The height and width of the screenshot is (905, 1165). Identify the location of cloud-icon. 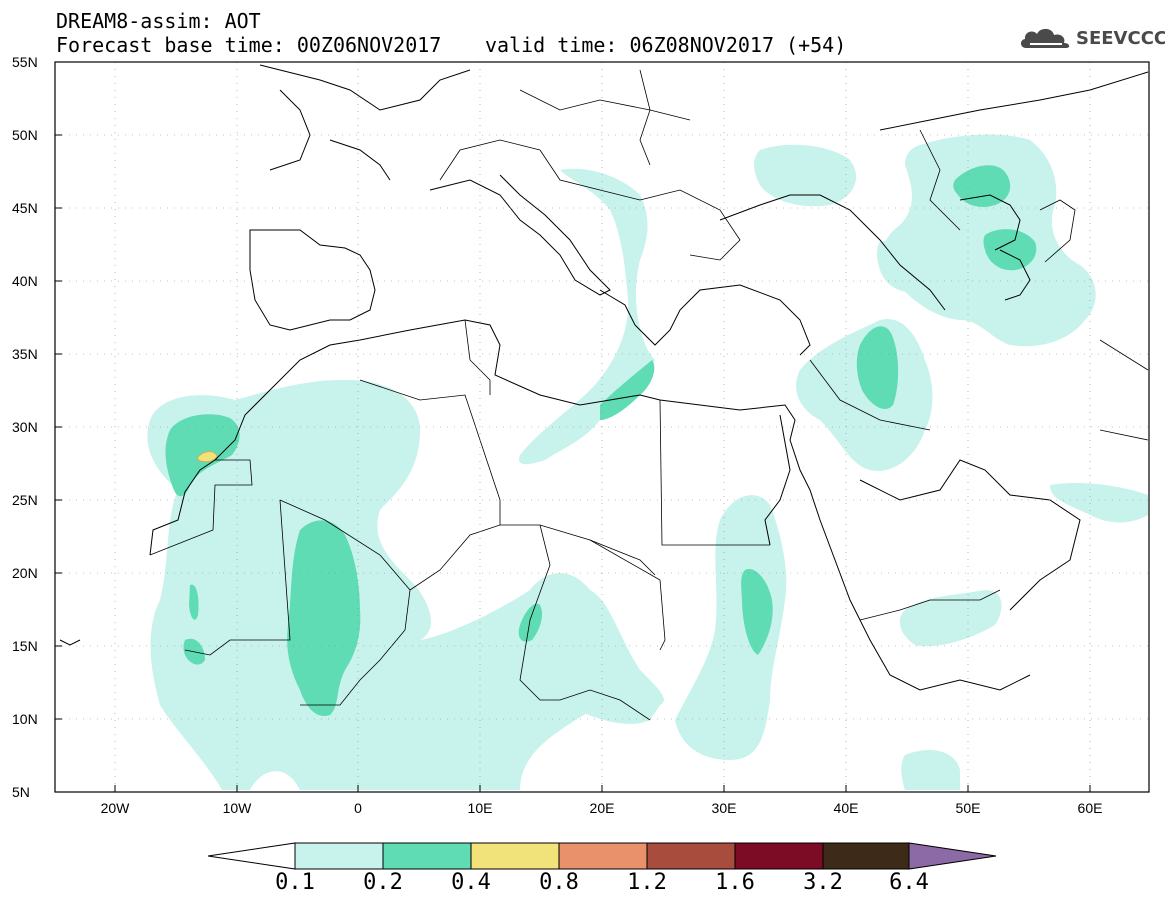
(1045, 38).